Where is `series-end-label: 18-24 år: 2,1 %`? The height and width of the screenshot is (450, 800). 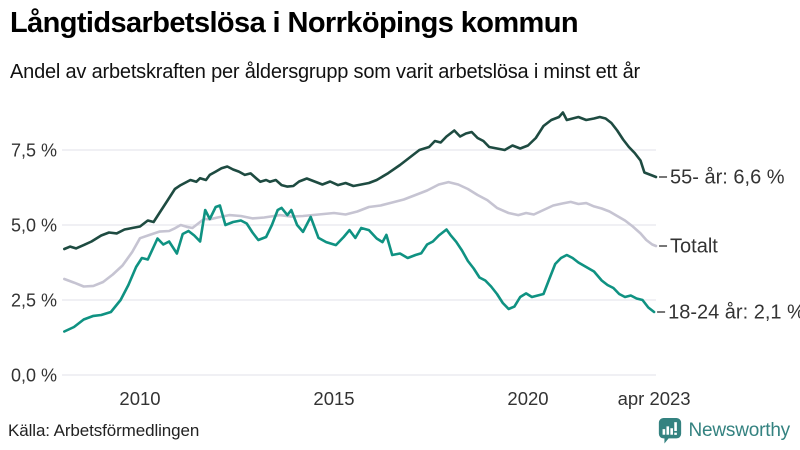 series-end-label: 18-24 år: 2,1 % is located at coordinates (734, 313).